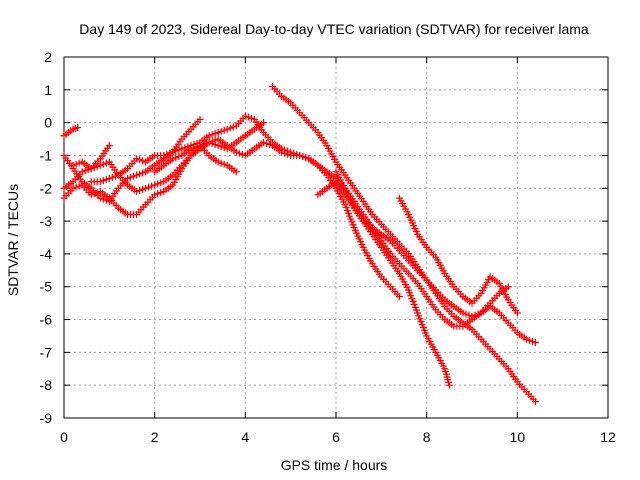 This screenshot has width=640, height=480. What do you see at coordinates (336, 437) in the screenshot?
I see `x-tick-label: 6` at bounding box center [336, 437].